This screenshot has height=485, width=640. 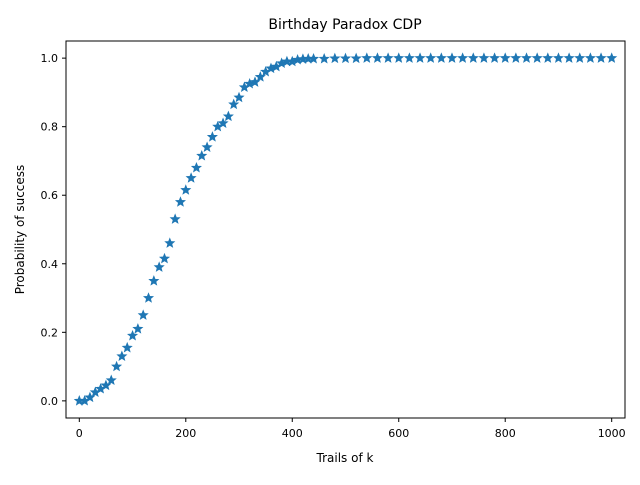 What do you see at coordinates (185, 433) in the screenshot?
I see `x-tick-label: 200` at bounding box center [185, 433].